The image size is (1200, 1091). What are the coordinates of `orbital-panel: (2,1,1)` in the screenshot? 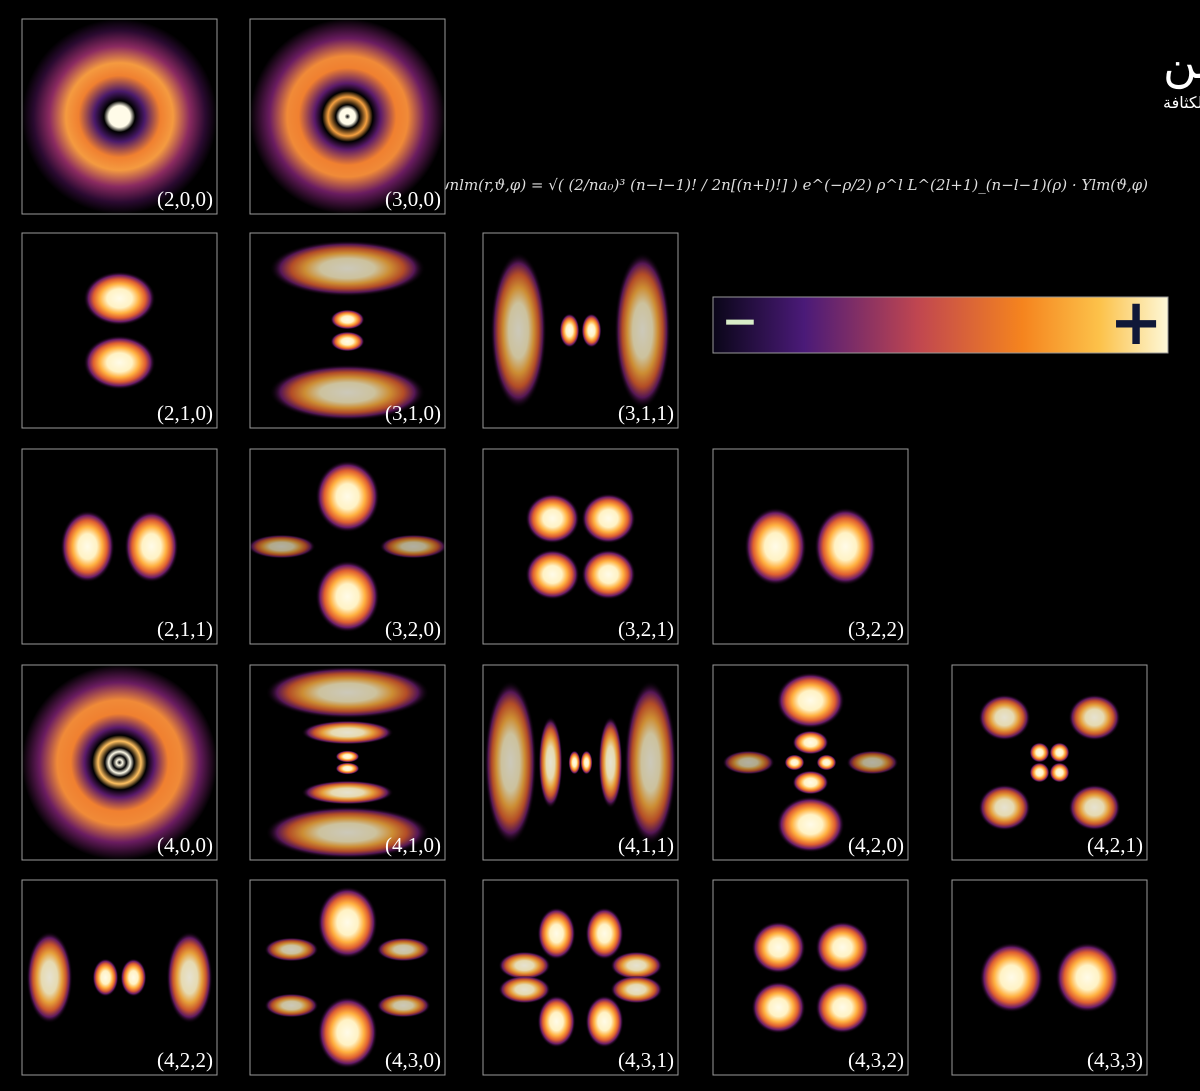 It's located at (119, 546).